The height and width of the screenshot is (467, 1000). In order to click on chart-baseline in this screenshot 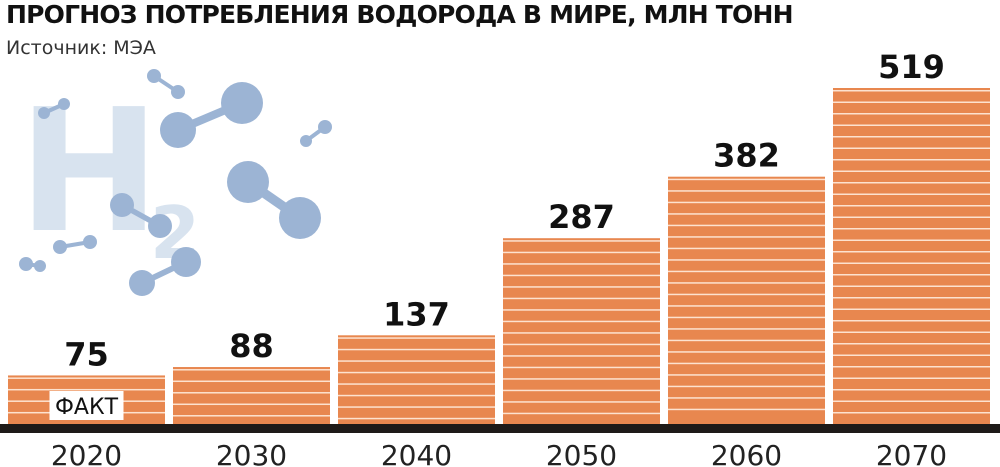, I will do `click(500, 428)`.